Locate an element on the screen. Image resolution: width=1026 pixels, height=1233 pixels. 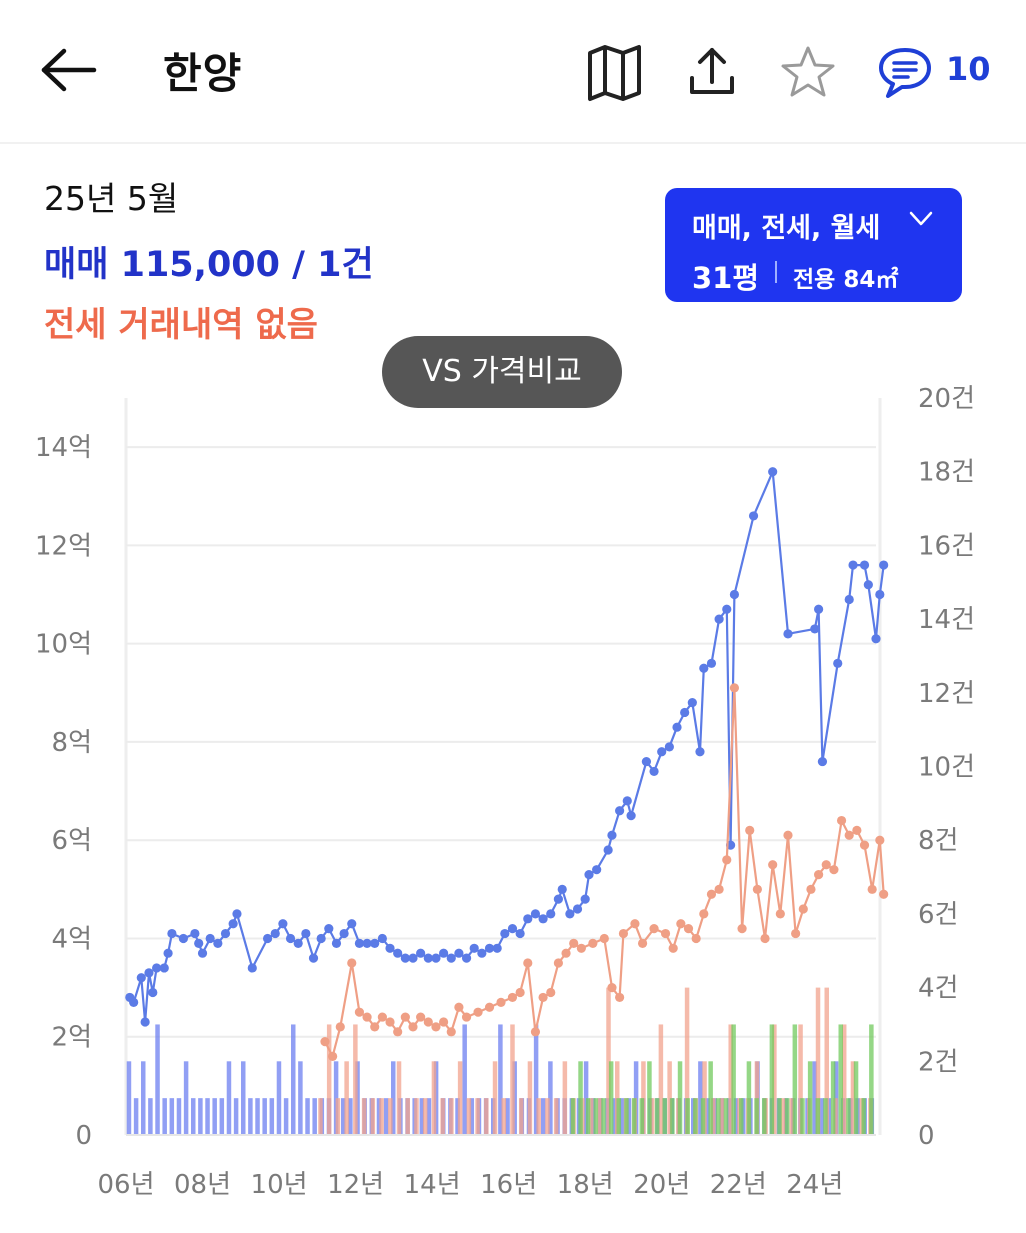
comment-button is located at coordinates (906, 73).